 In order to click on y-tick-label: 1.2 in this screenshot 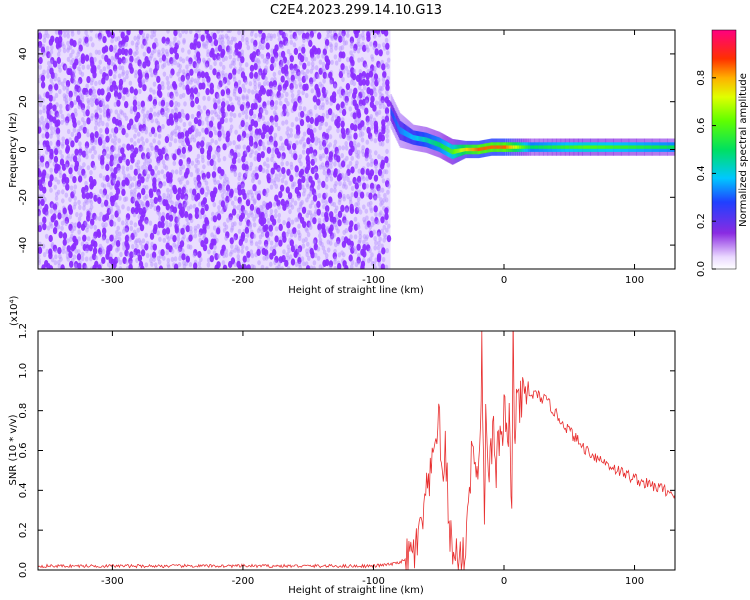, I will do `click(23, 331)`.